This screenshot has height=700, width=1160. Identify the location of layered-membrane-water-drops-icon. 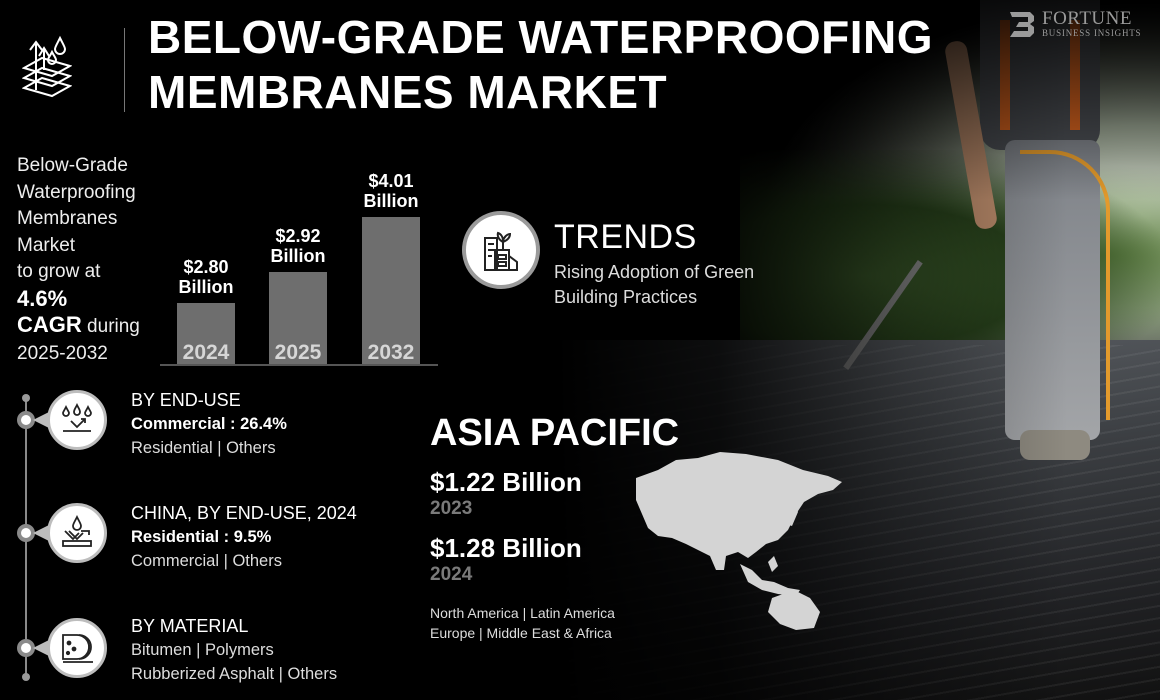
(47, 66).